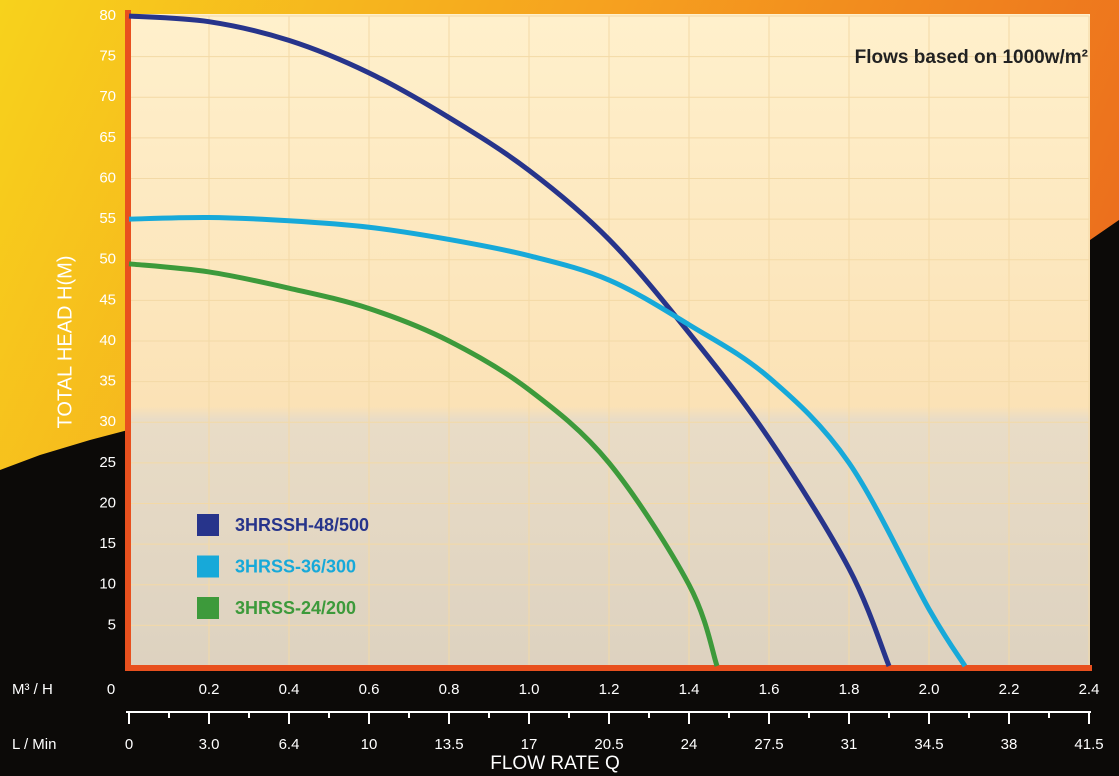 This screenshot has height=776, width=1119. I want to click on x-tick-label: 0.2, so click(209, 689).